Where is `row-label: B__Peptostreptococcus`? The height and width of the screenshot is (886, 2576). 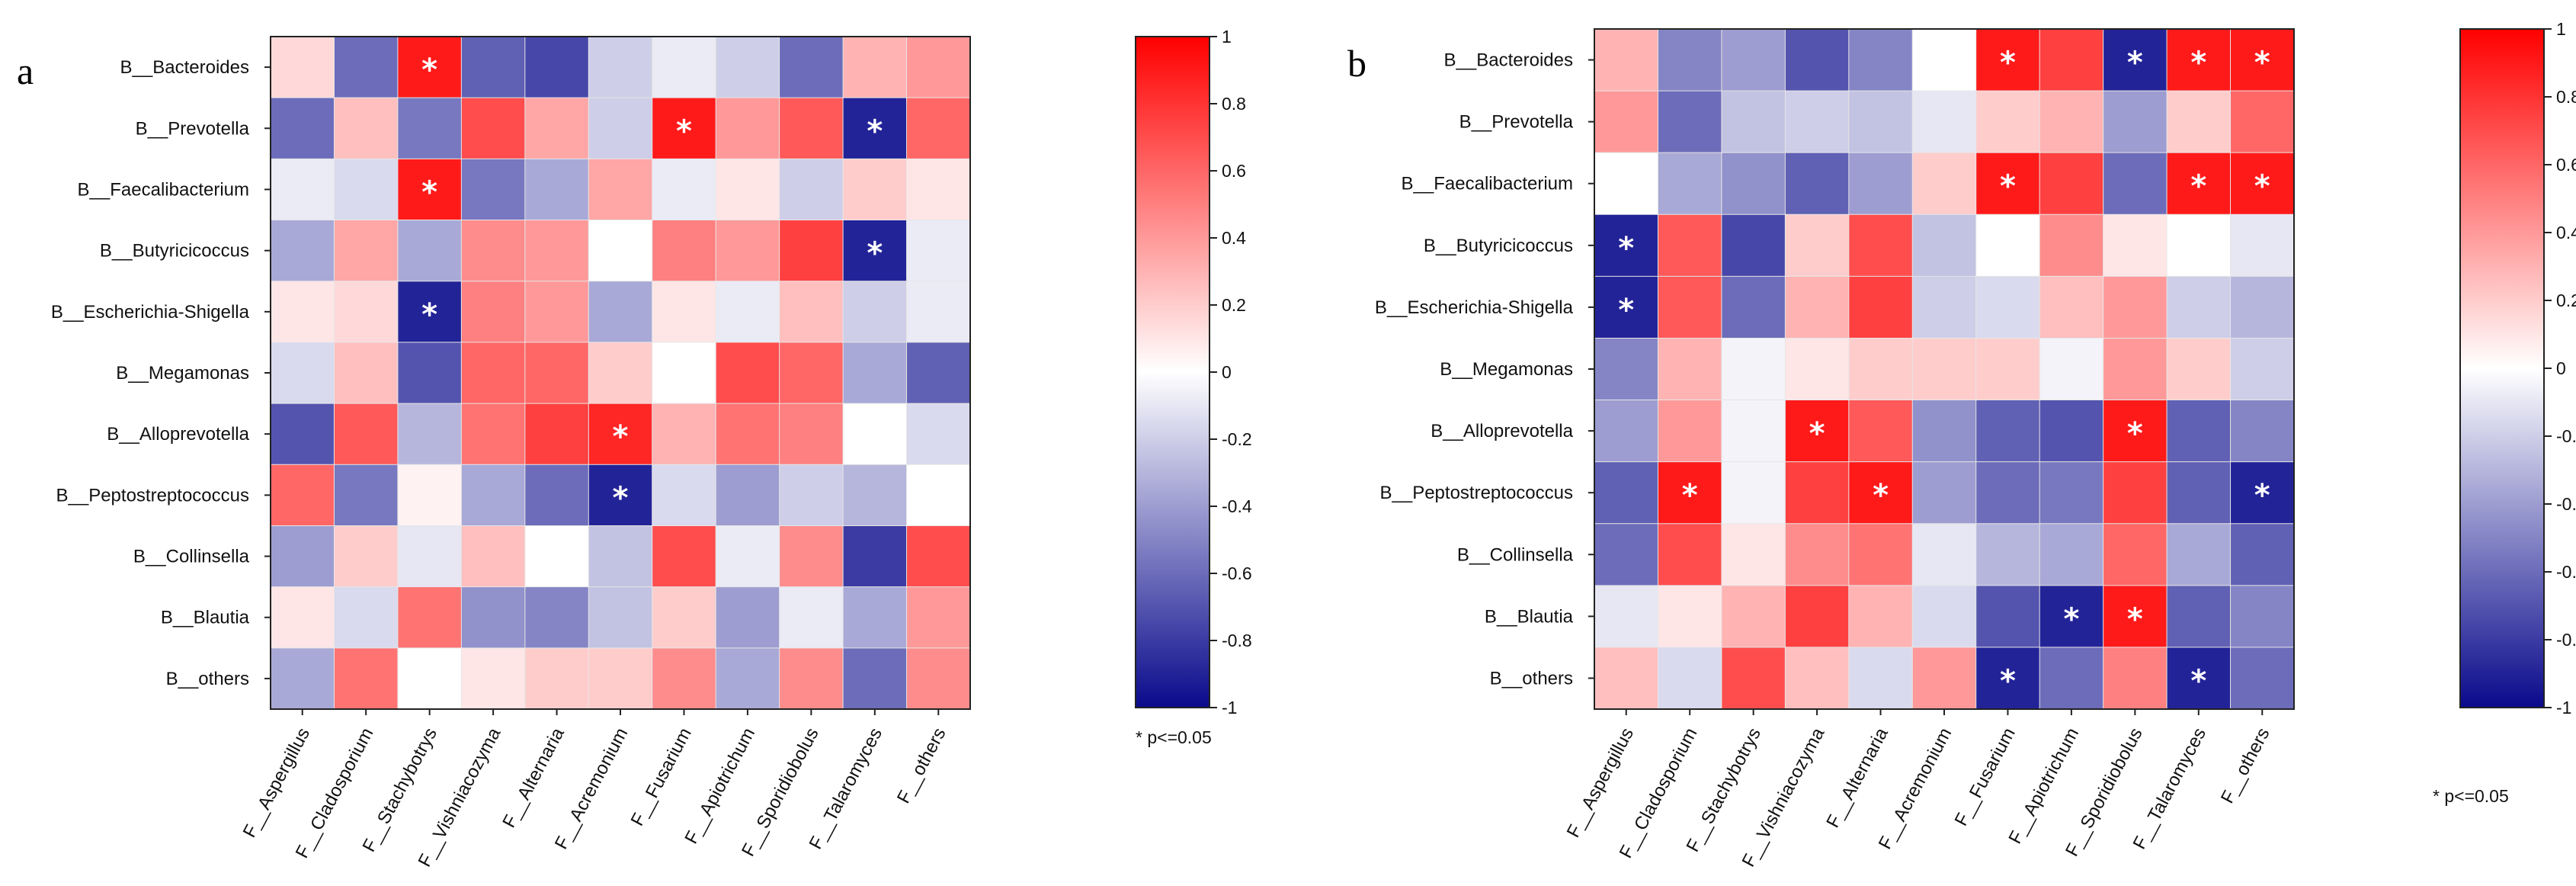 row-label: B__Peptostreptococcus is located at coordinates (1477, 493).